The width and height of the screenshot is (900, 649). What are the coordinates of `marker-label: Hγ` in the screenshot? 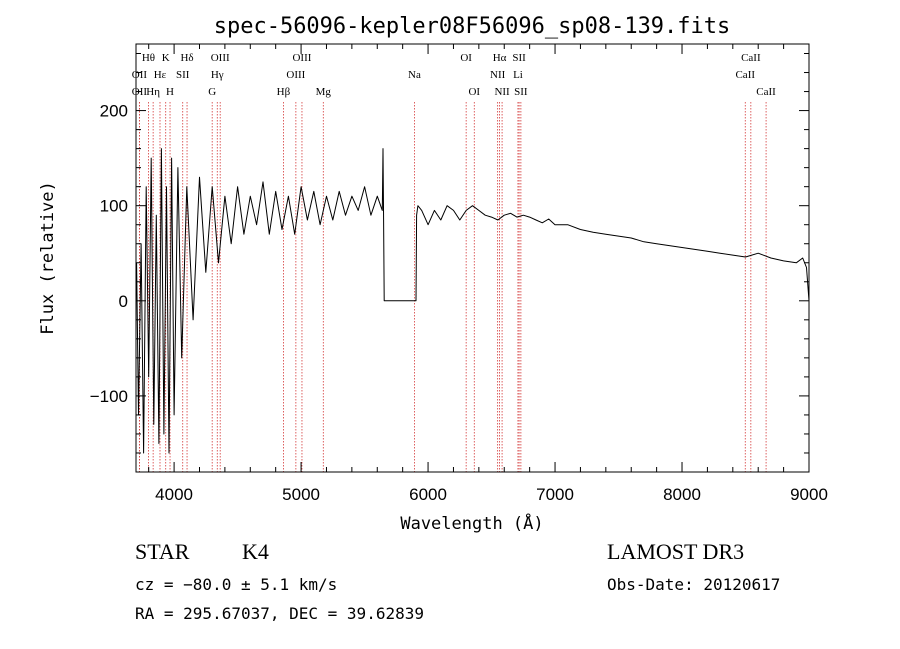 It's located at (217, 75).